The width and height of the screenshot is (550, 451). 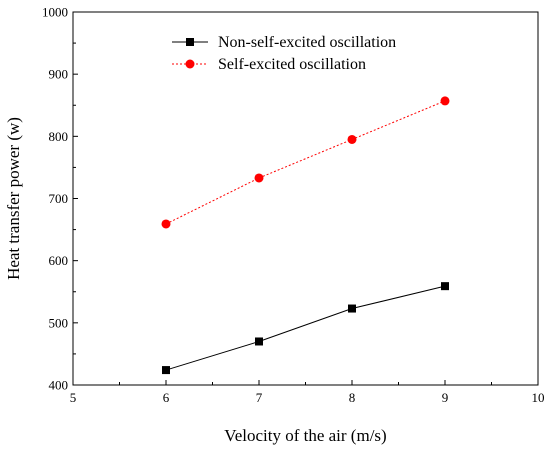 I want to click on x-axis-title: Velocity of the air (m/s), so click(x=305, y=435).